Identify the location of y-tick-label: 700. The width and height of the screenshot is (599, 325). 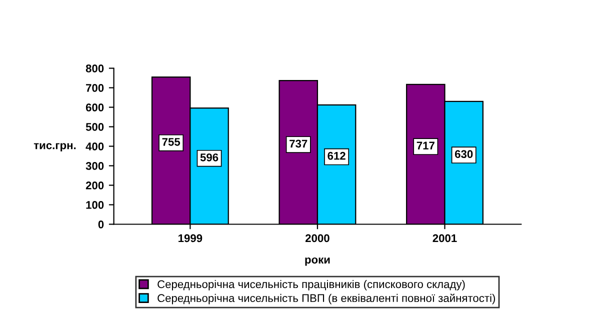
(95, 88).